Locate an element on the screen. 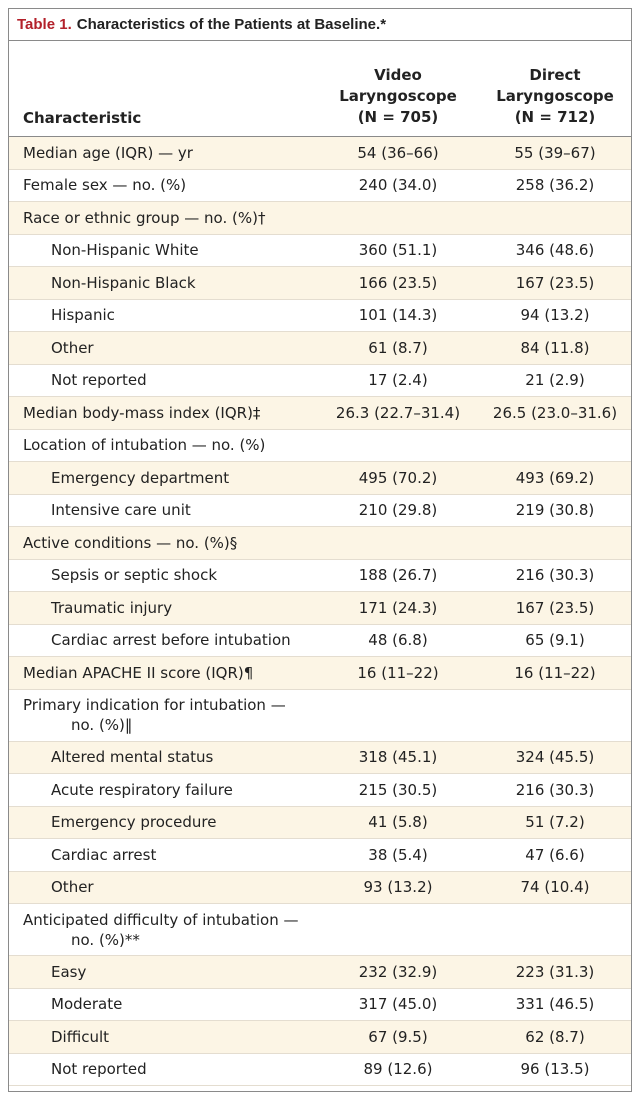 The height and width of the screenshot is (1100, 640). direct-value: 324 (45.5) is located at coordinates (555, 757).